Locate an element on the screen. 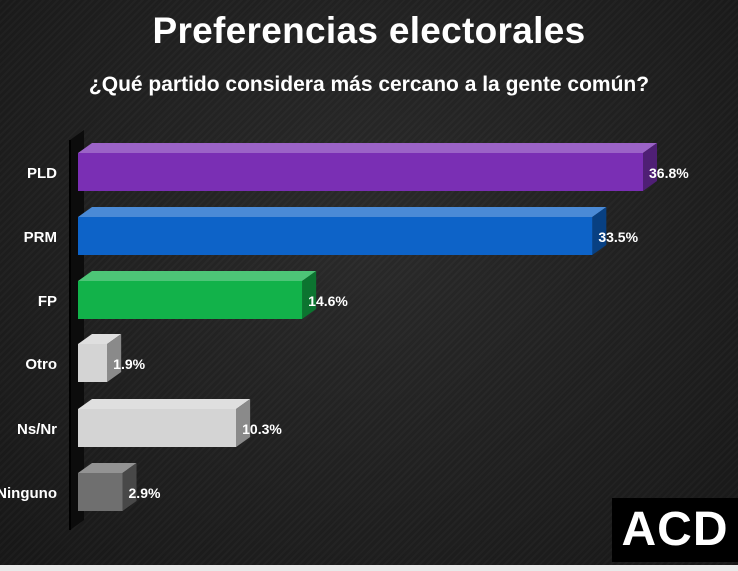 This screenshot has width=738, height=571. category-label: PLD is located at coordinates (42, 173).